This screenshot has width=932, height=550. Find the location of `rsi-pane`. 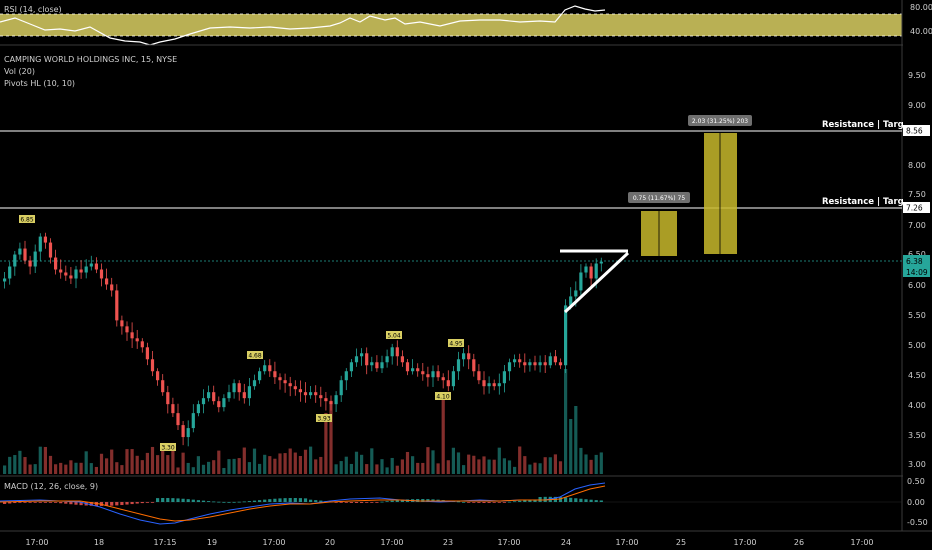

rsi-pane is located at coordinates (466, 23).